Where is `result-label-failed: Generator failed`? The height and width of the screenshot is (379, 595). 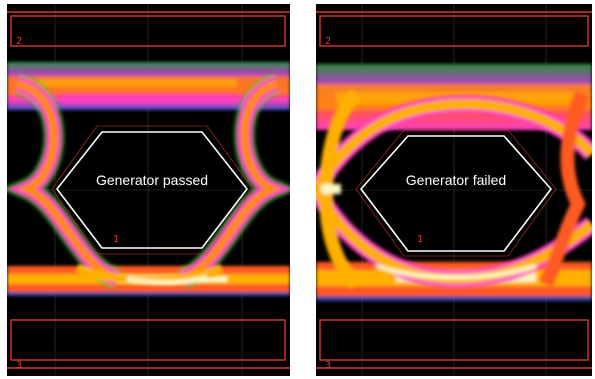 result-label-failed: Generator failed is located at coordinates (456, 180).